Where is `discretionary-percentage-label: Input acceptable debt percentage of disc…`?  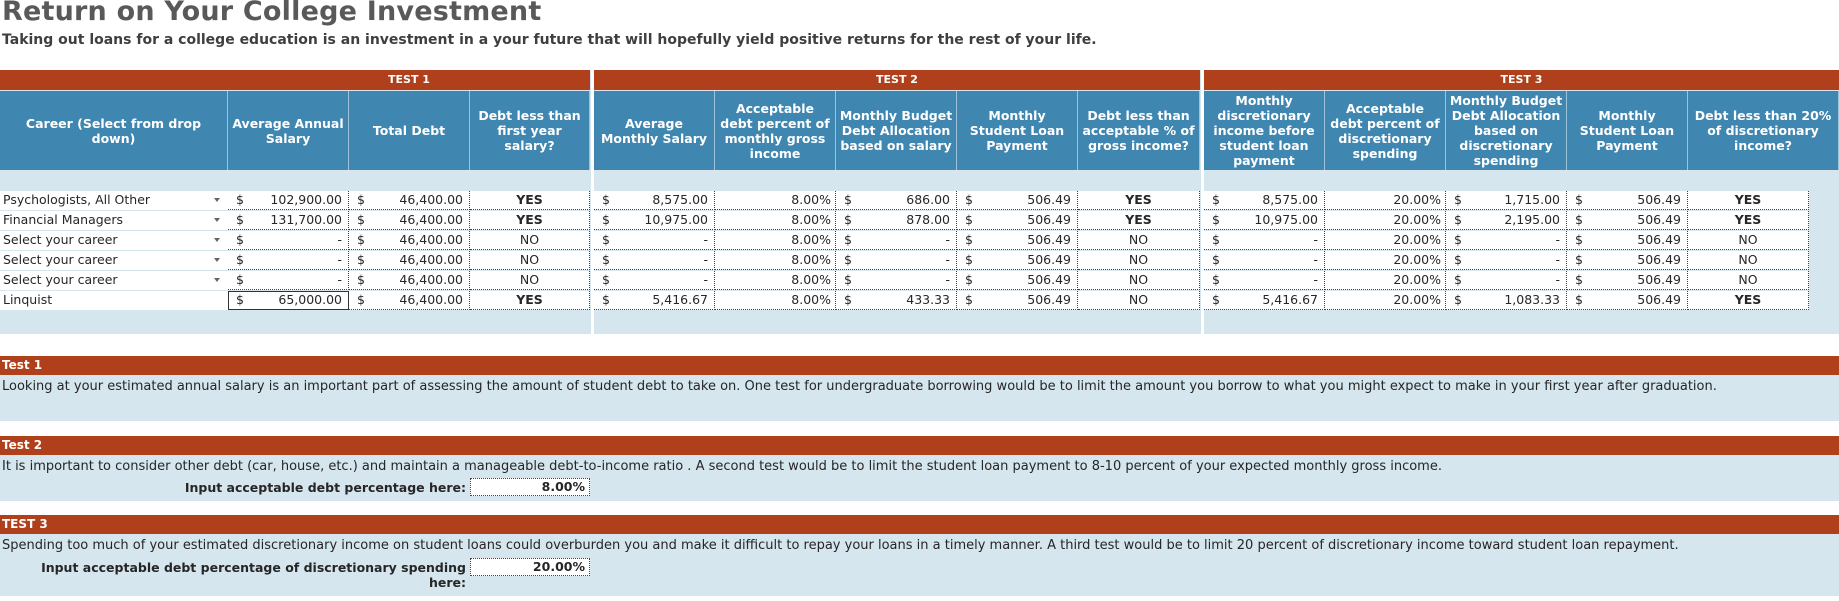 discretionary-percentage-label: Input acceptable debt percentage of disc… is located at coordinates (253, 575).